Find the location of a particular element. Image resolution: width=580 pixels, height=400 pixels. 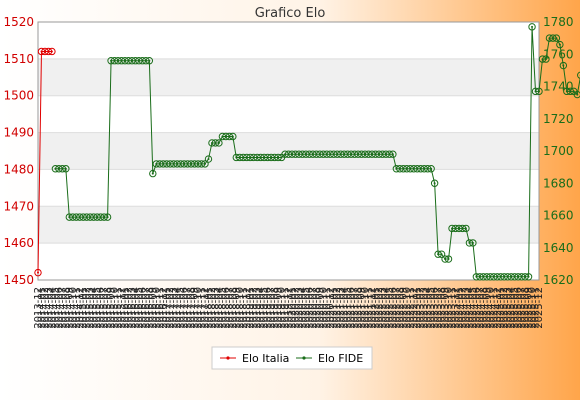

y-left-tick-label: 1510 is located at coordinates (18, 59).